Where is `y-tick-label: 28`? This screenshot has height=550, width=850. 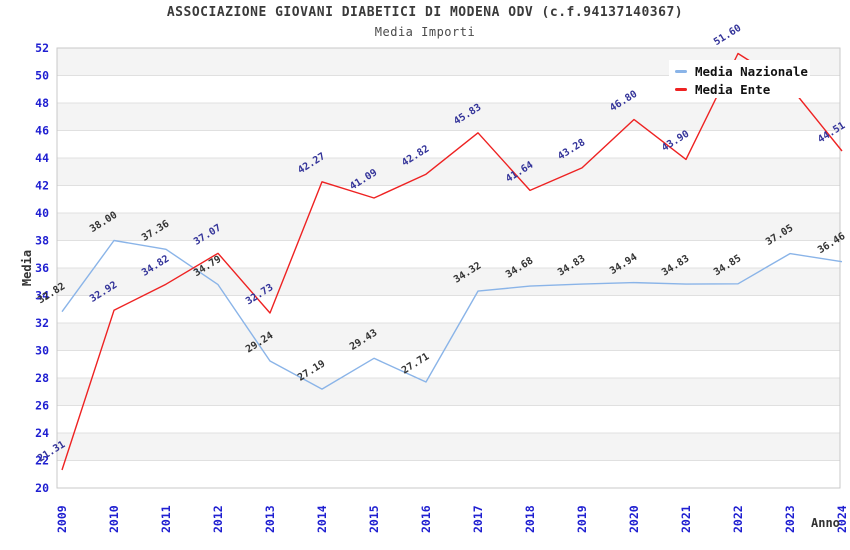
y-tick-label: 28 is located at coordinates (42, 378).